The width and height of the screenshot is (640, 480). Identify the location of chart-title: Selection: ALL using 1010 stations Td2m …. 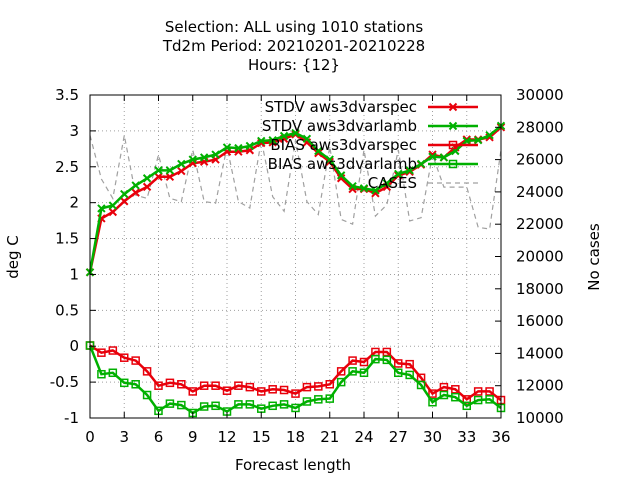
(293, 46).